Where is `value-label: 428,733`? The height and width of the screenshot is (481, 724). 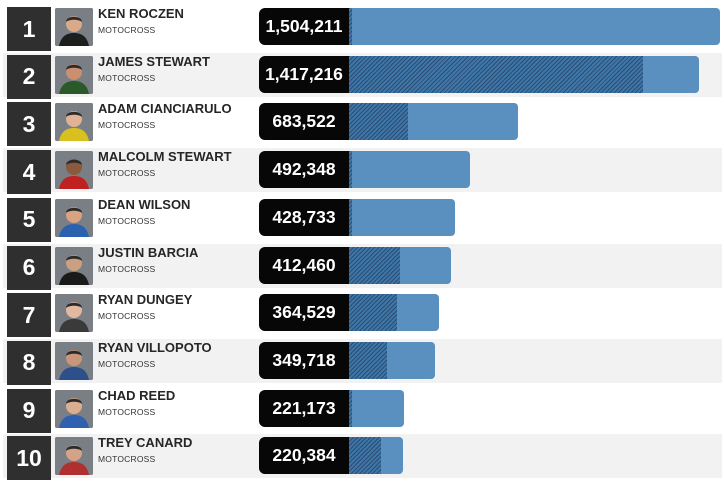 value-label: 428,733 is located at coordinates (304, 217).